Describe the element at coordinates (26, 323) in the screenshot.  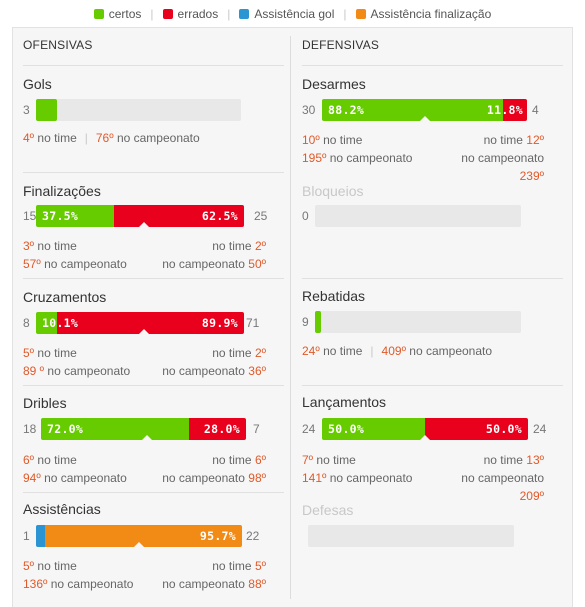
I see `cruzamentos-certos: 8` at that location.